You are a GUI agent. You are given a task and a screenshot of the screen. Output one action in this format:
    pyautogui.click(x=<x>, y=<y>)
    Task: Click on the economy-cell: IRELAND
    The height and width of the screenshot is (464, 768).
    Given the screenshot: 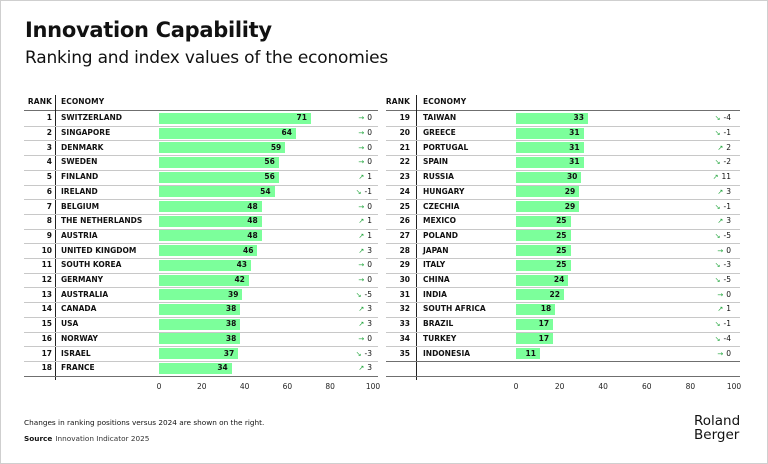 What is the action you would take?
    pyautogui.click(x=79, y=191)
    